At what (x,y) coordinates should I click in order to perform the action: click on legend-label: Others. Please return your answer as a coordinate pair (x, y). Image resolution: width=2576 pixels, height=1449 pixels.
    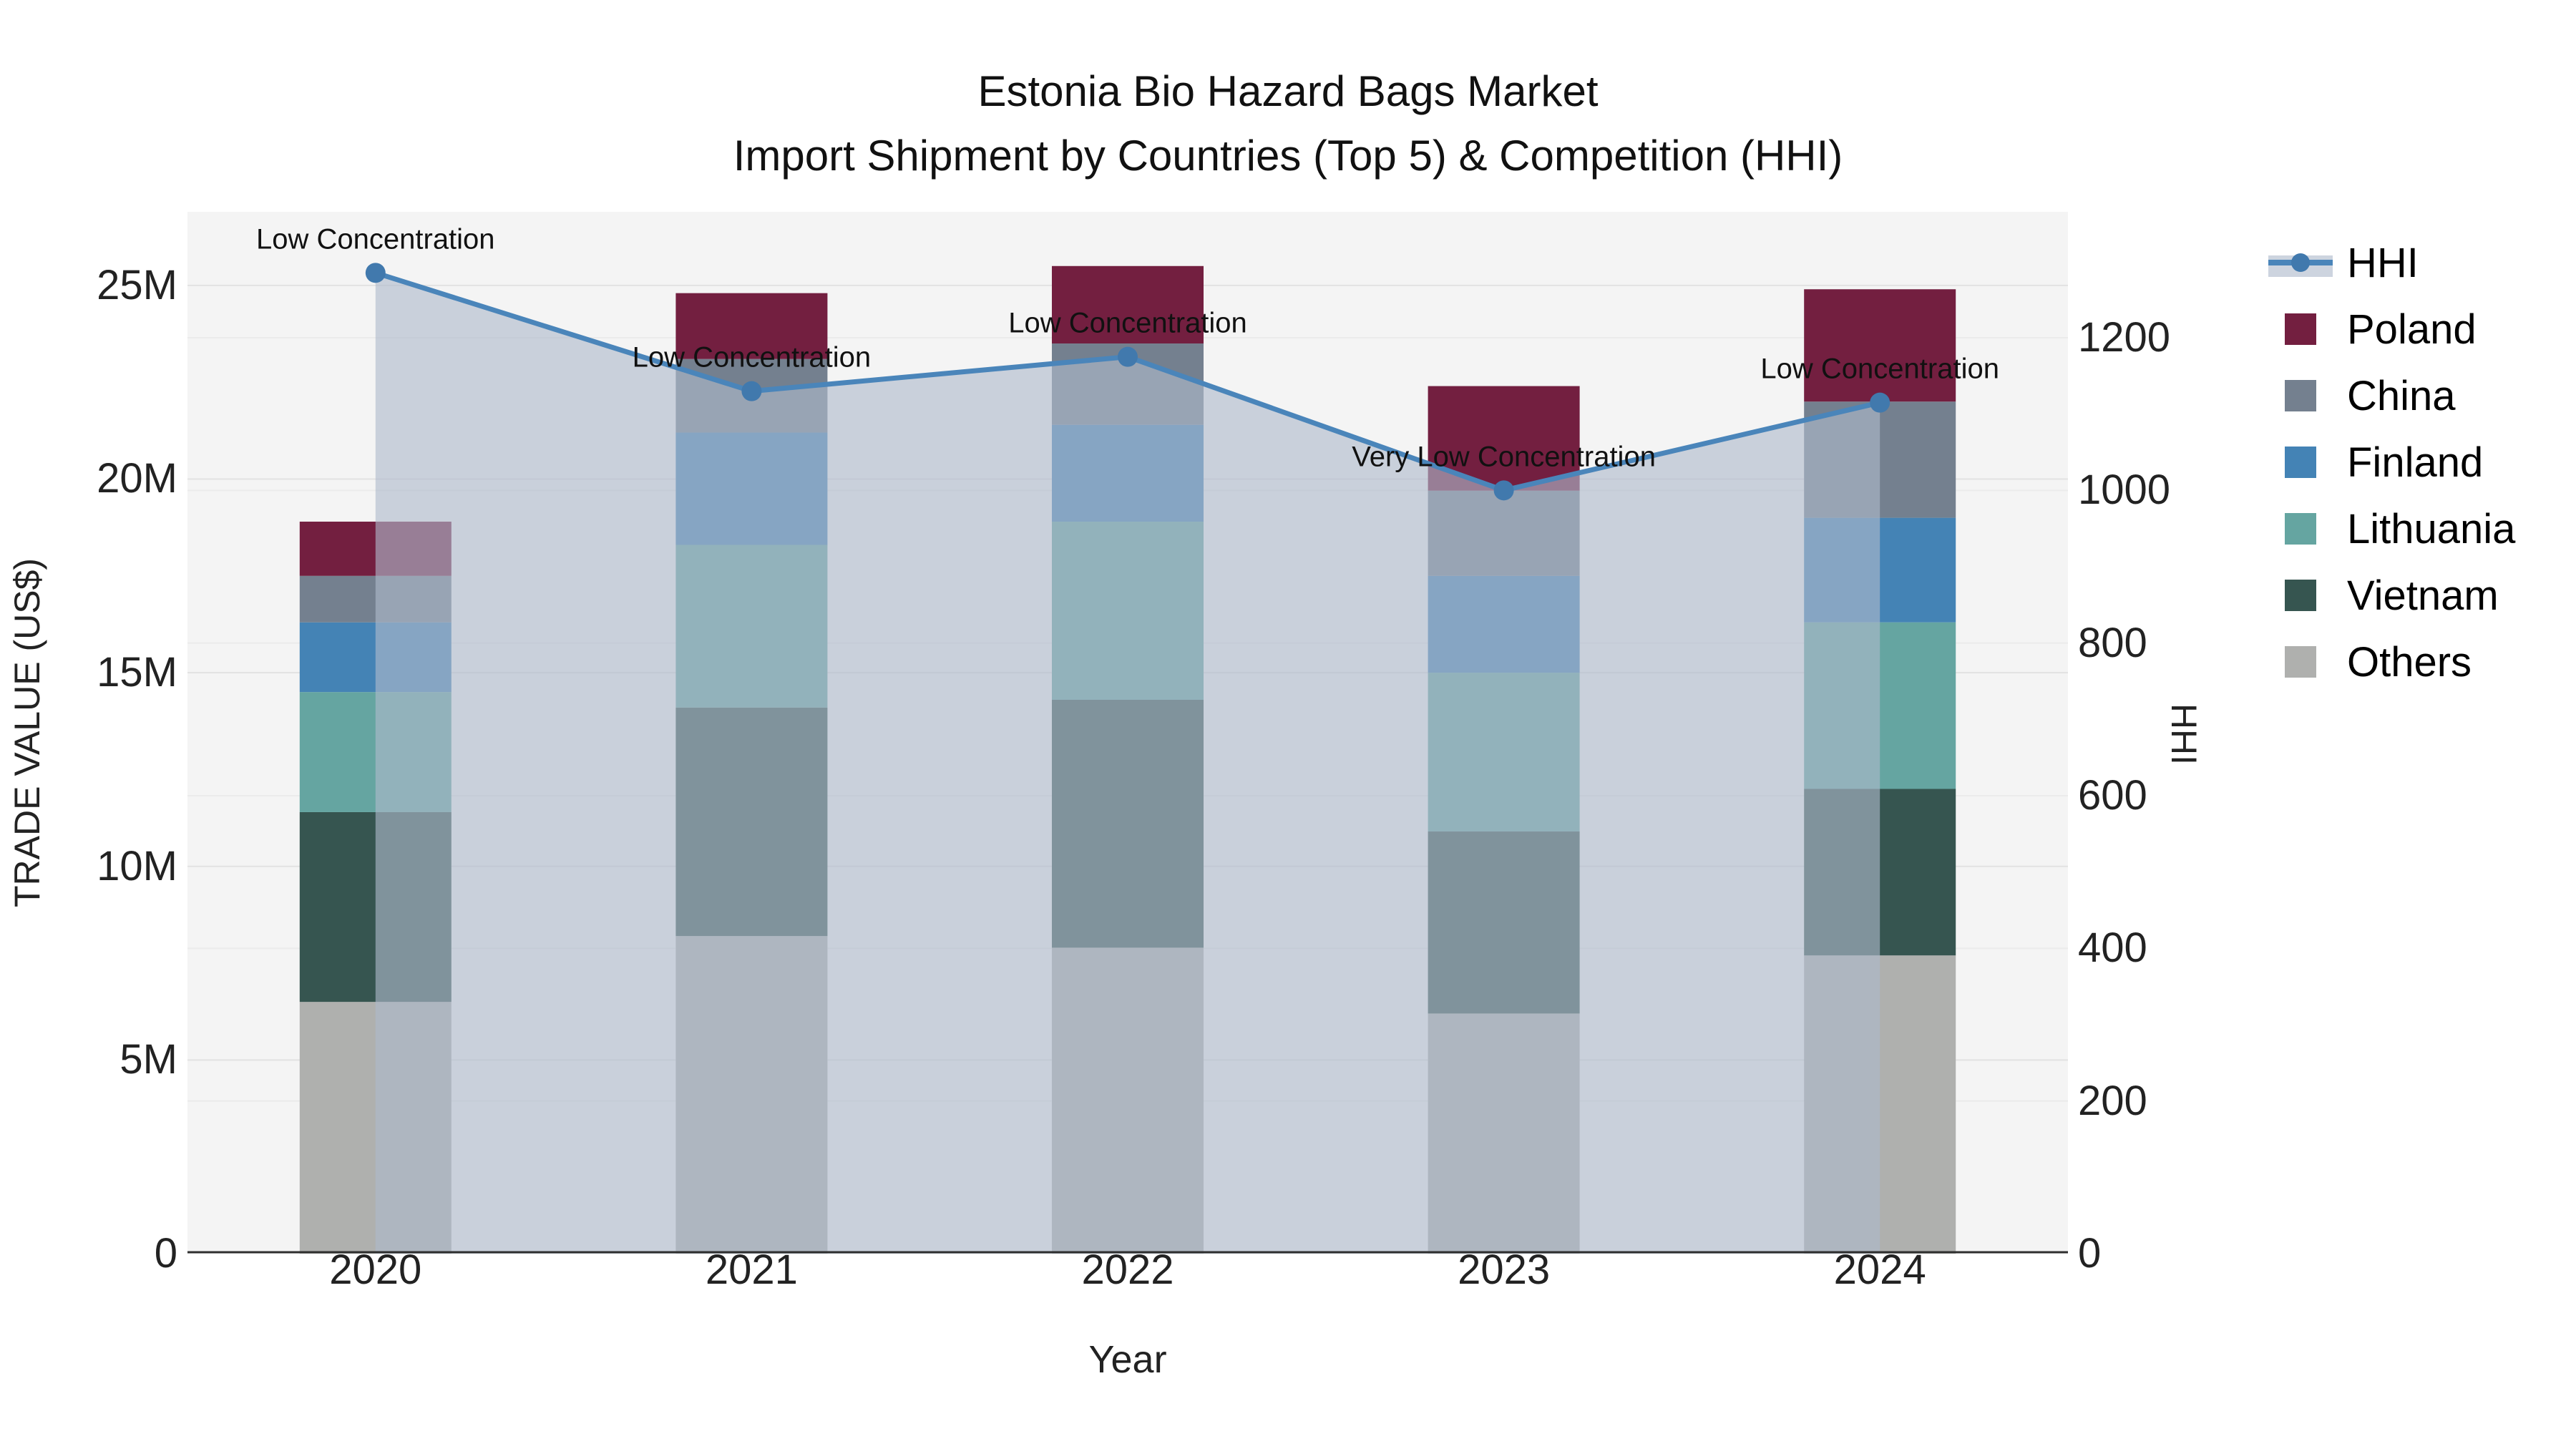
    Looking at the image, I should click on (2409, 662).